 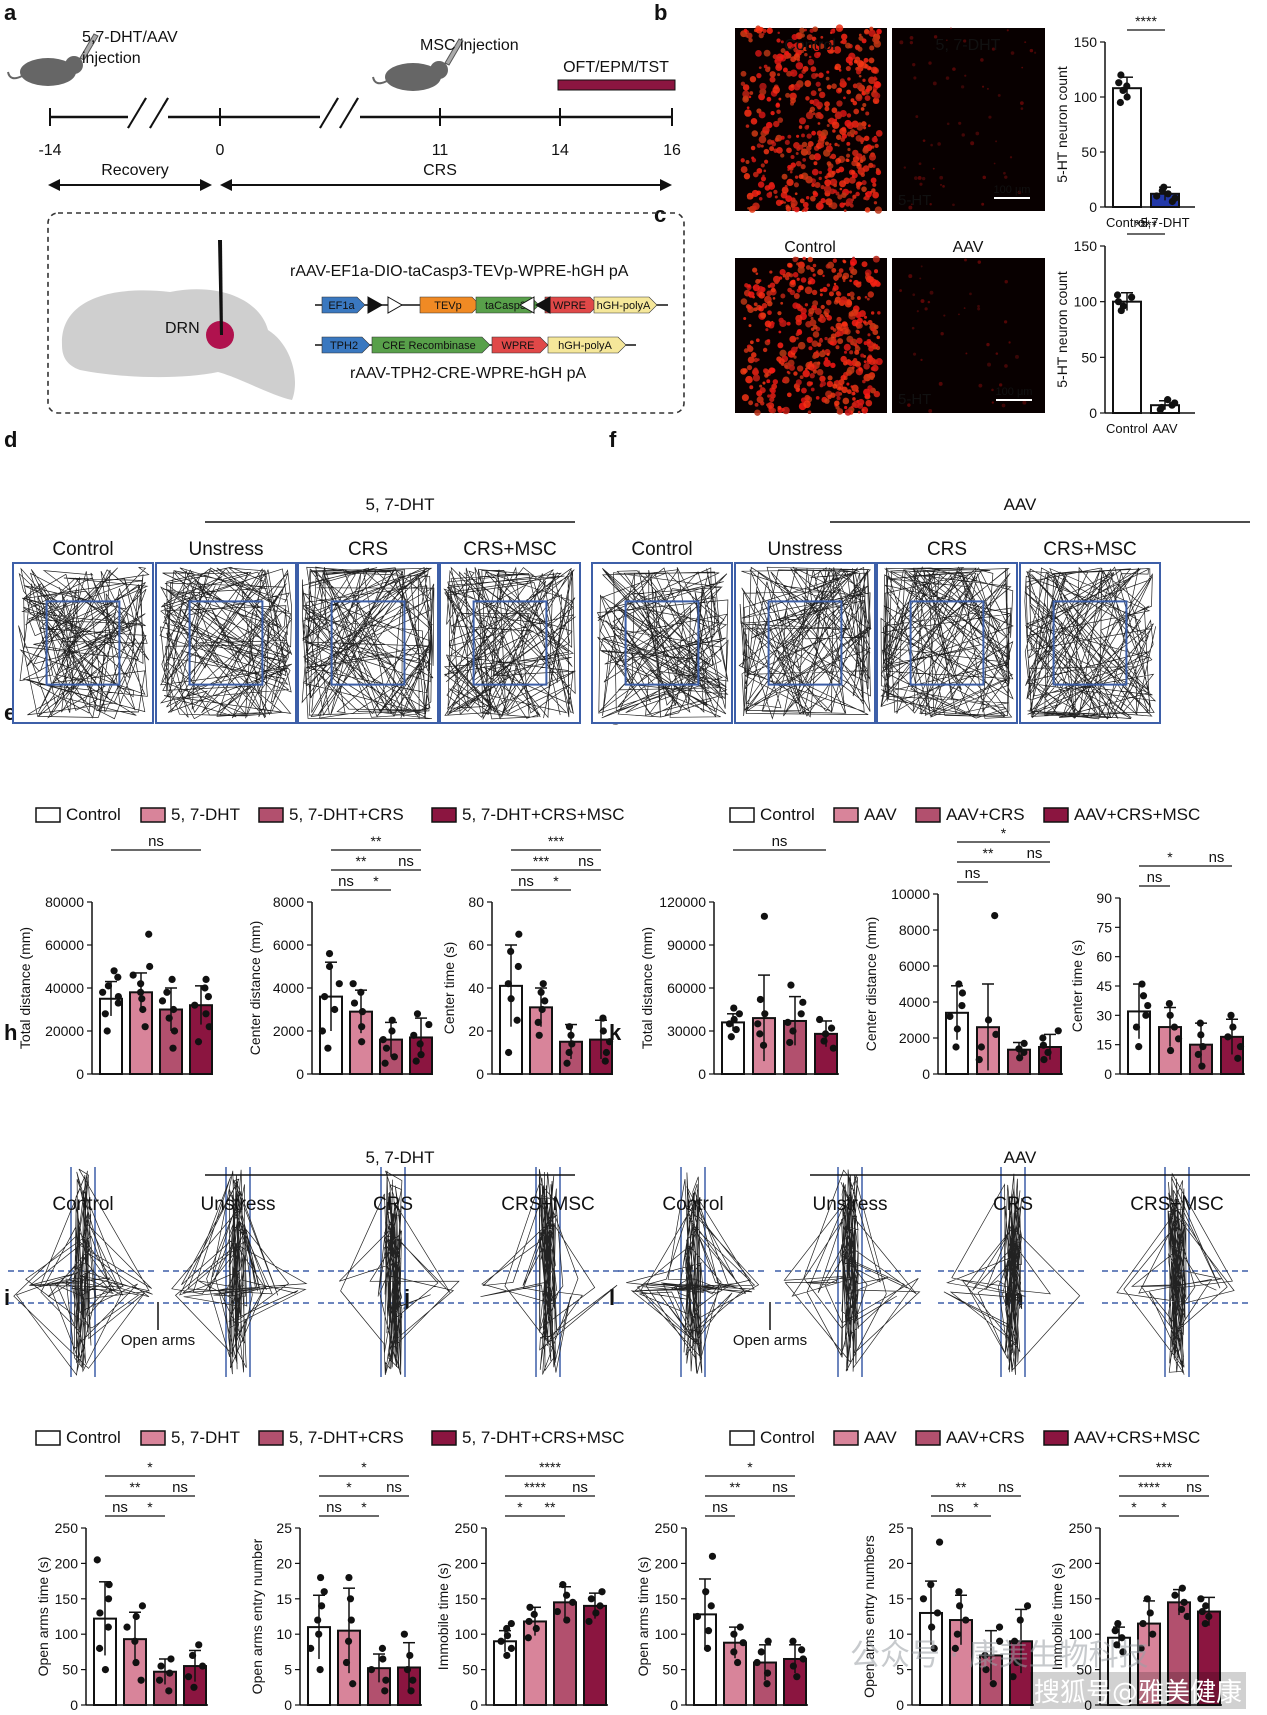 What do you see at coordinates (82, 549) in the screenshot?
I see `oft-condition-label: Control` at bounding box center [82, 549].